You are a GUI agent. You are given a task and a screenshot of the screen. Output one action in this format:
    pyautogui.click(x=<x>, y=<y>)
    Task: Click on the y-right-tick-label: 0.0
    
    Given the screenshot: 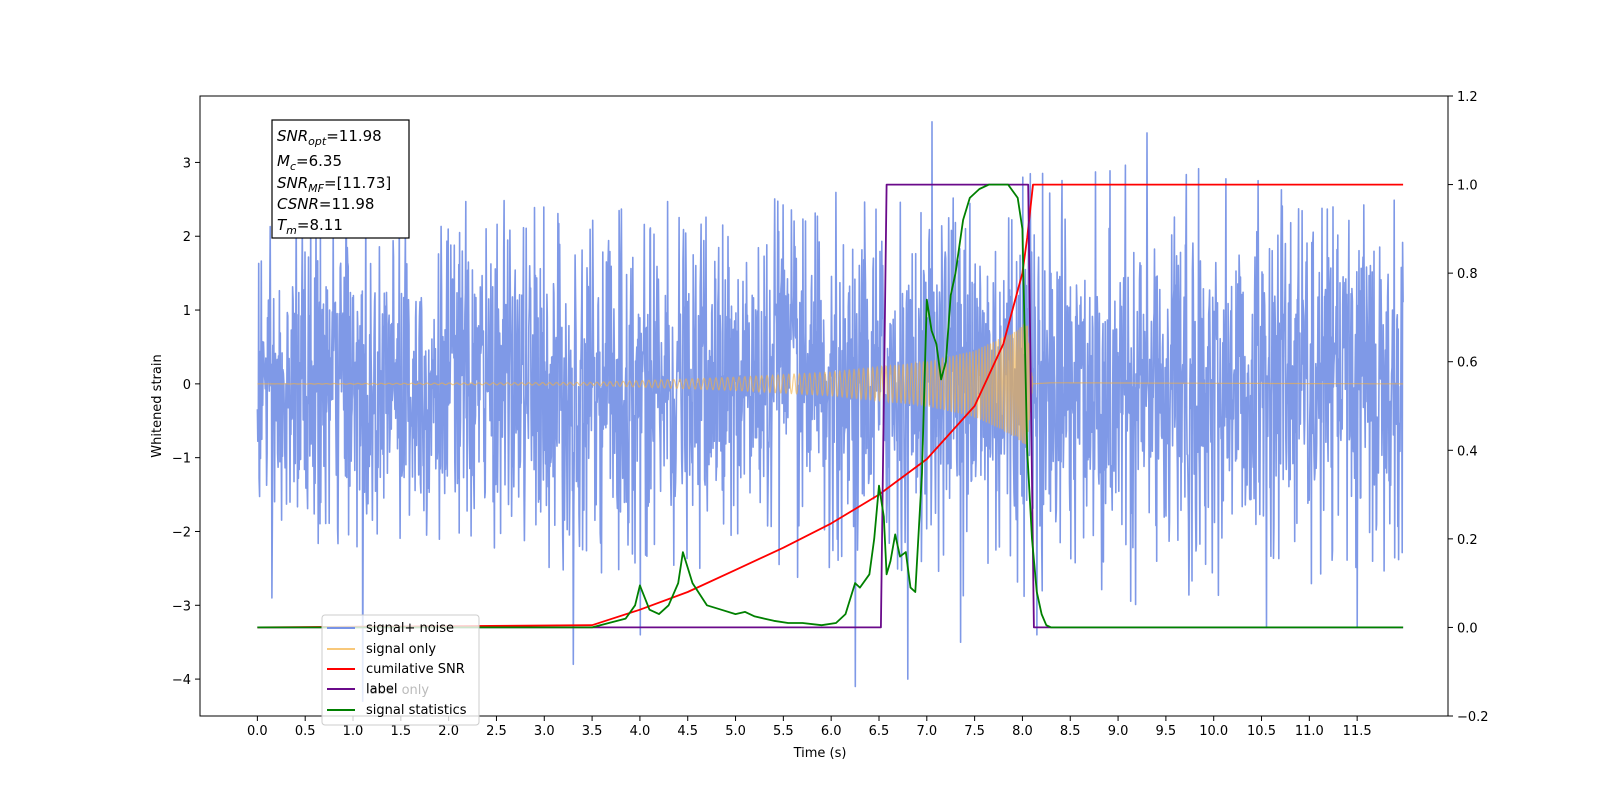 What is the action you would take?
    pyautogui.click(x=1467, y=628)
    